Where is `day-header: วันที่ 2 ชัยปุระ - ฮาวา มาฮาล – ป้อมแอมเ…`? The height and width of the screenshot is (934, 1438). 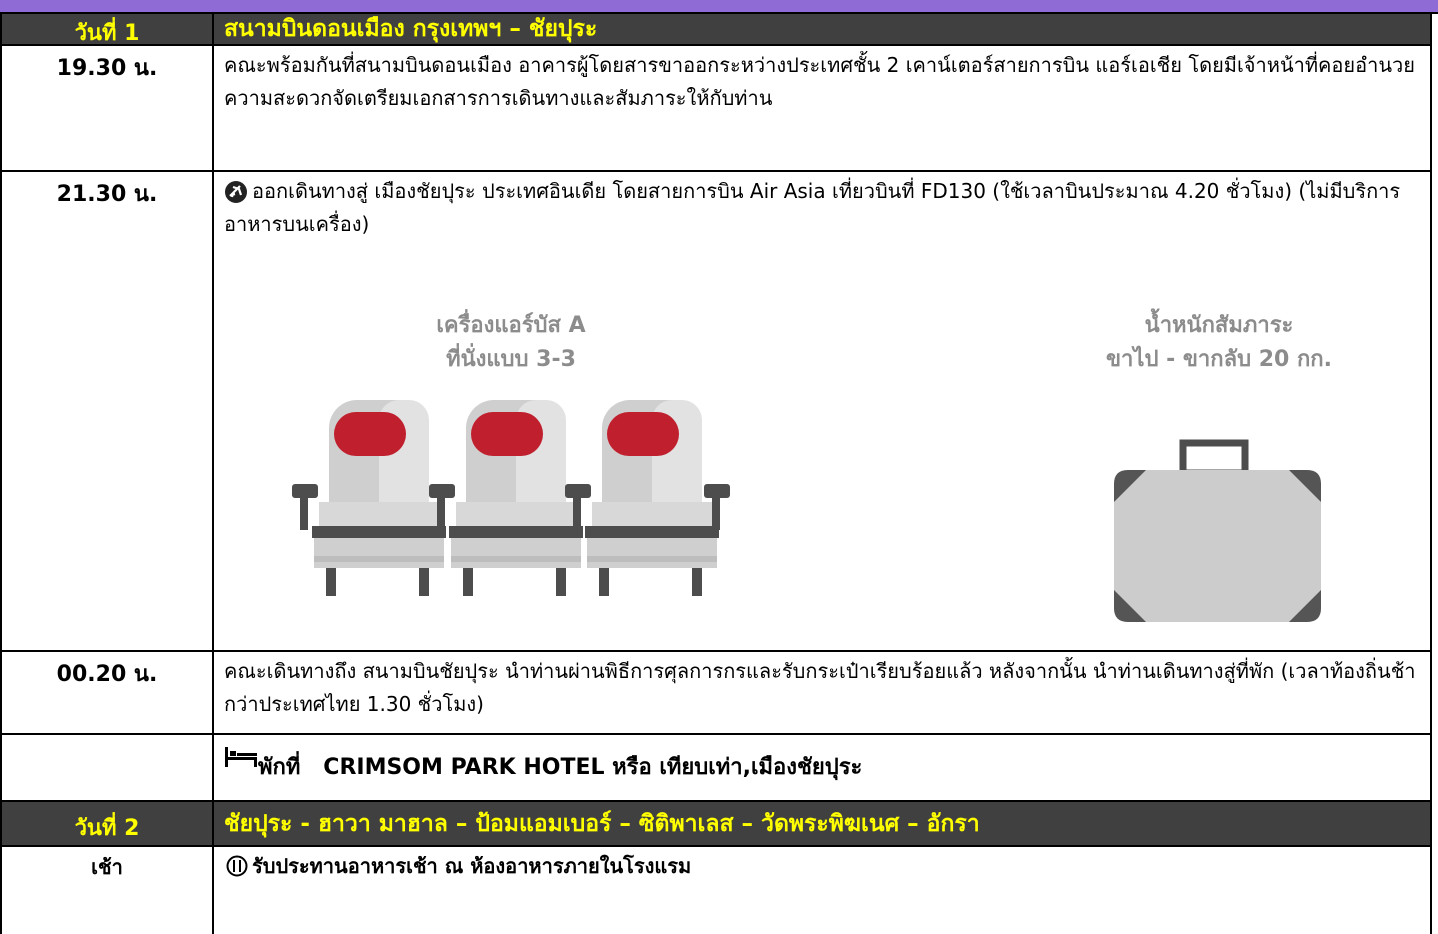
day-header: วันที่ 2 ชัยปุระ - ฮาวา มาฮาล – ป้อมแอมเ… is located at coordinates (716, 824).